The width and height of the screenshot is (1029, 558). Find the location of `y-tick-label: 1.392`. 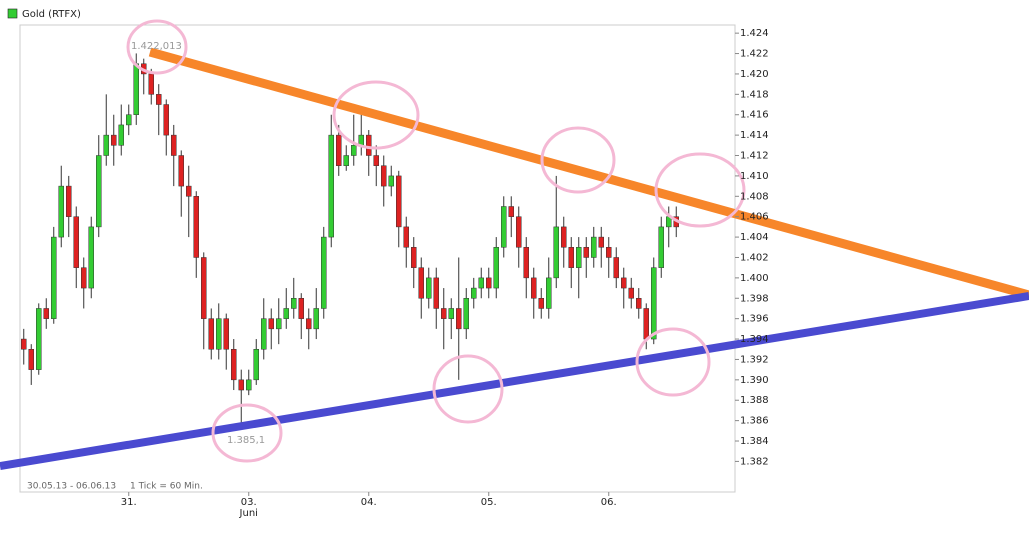

y-tick-label: 1.392 is located at coordinates (754, 359).